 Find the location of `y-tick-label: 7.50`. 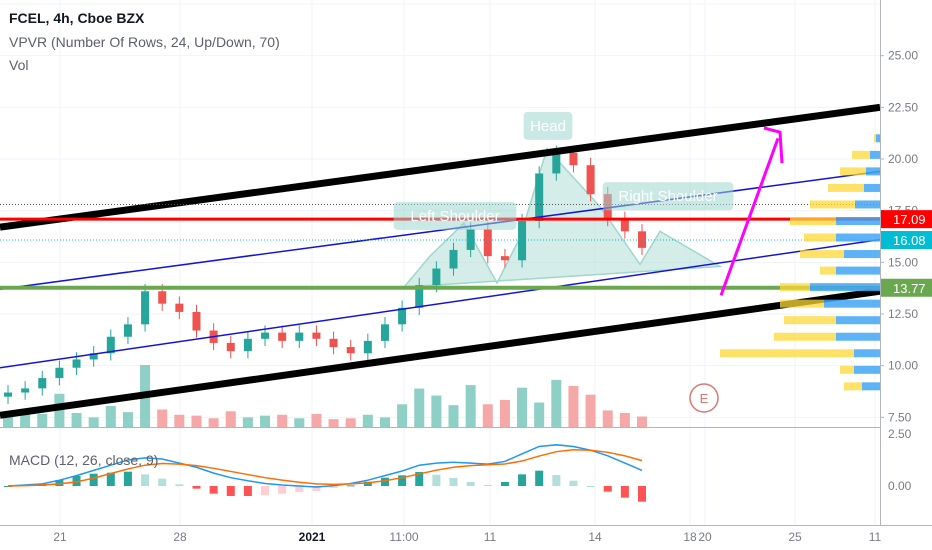

y-tick-label: 7.50 is located at coordinates (900, 417).